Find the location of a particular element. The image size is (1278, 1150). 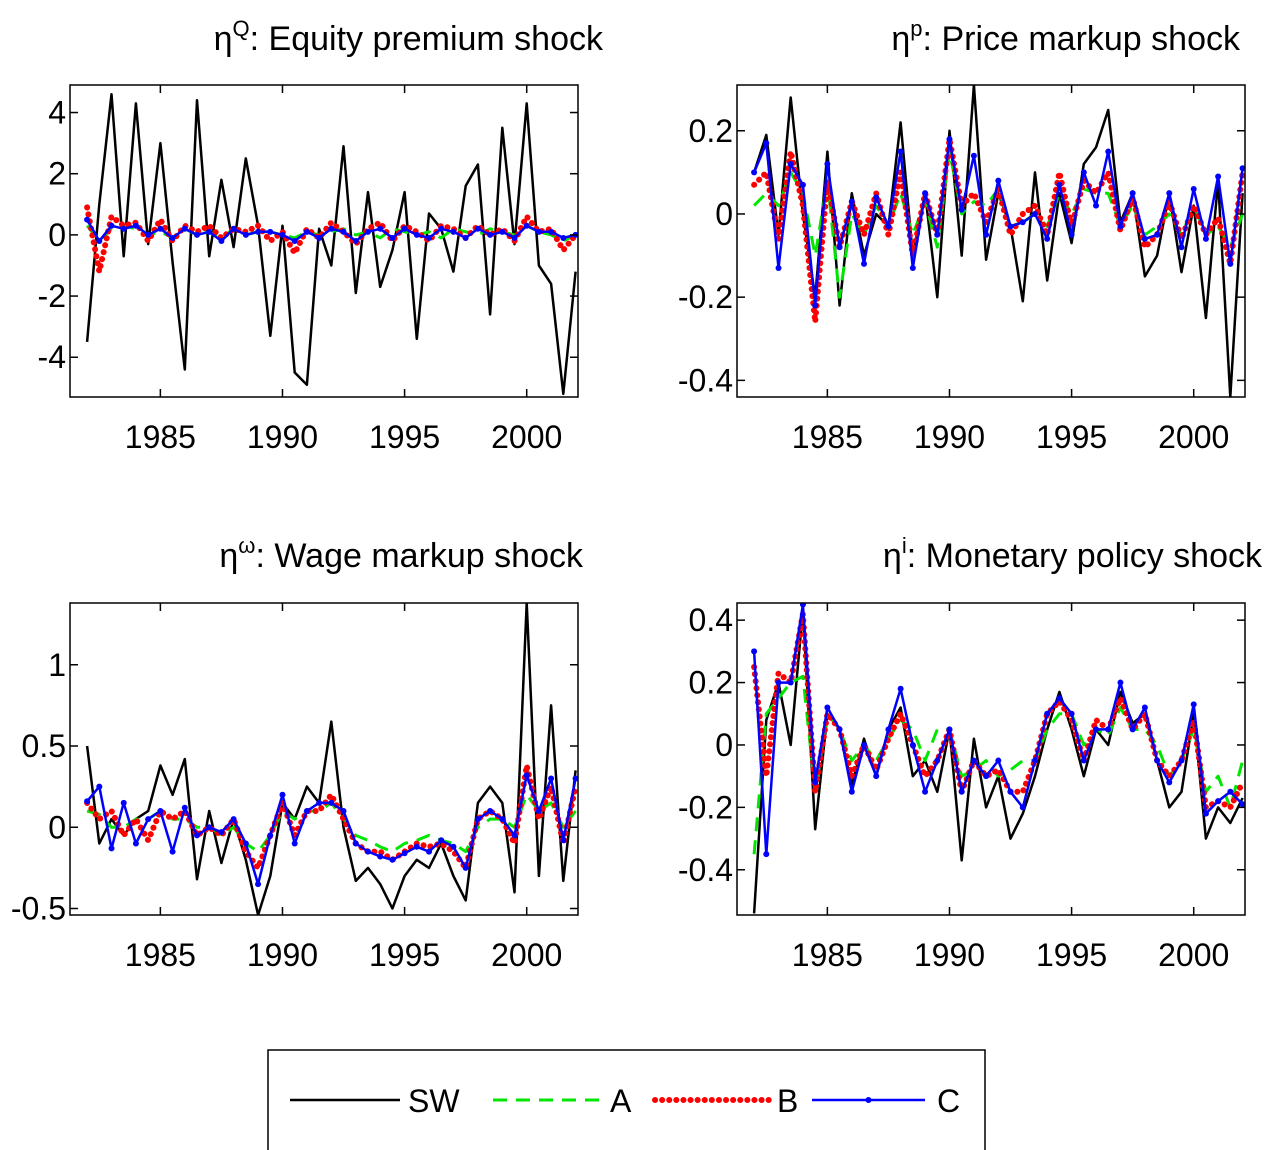

title-superscript: i is located at coordinates (904, 545).